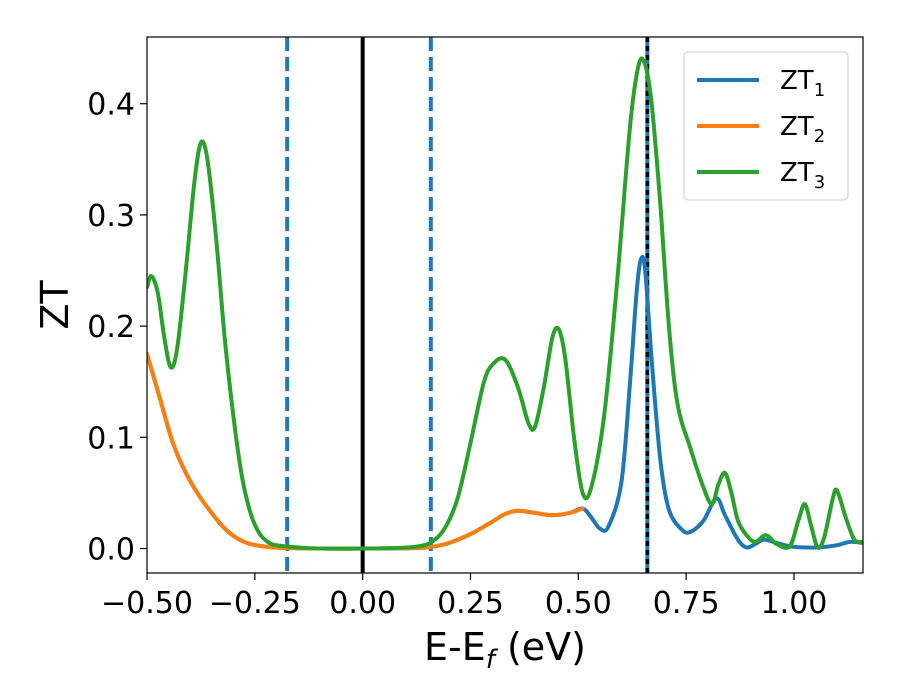 Image resolution: width=900 pixels, height=700 pixels. What do you see at coordinates (111, 105) in the screenshot?
I see `y-tick-label: 0.4` at bounding box center [111, 105].